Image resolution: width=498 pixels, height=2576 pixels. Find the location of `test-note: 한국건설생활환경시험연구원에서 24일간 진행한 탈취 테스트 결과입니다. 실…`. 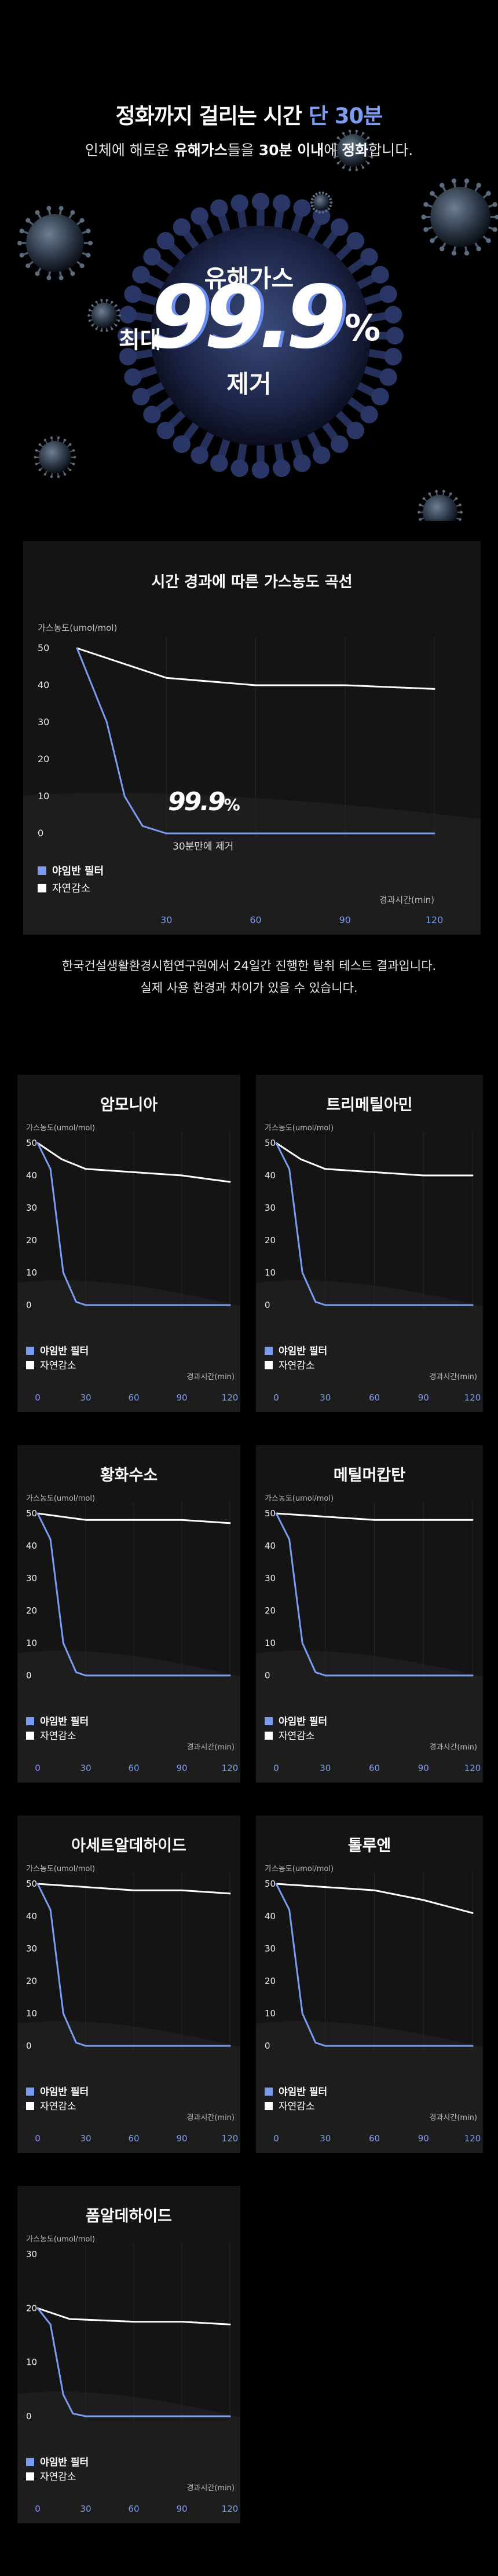

test-note: 한국건설생활환경시험연구원에서 24일간 진행한 탈취 테스트 결과입니다. 실… is located at coordinates (249, 977).